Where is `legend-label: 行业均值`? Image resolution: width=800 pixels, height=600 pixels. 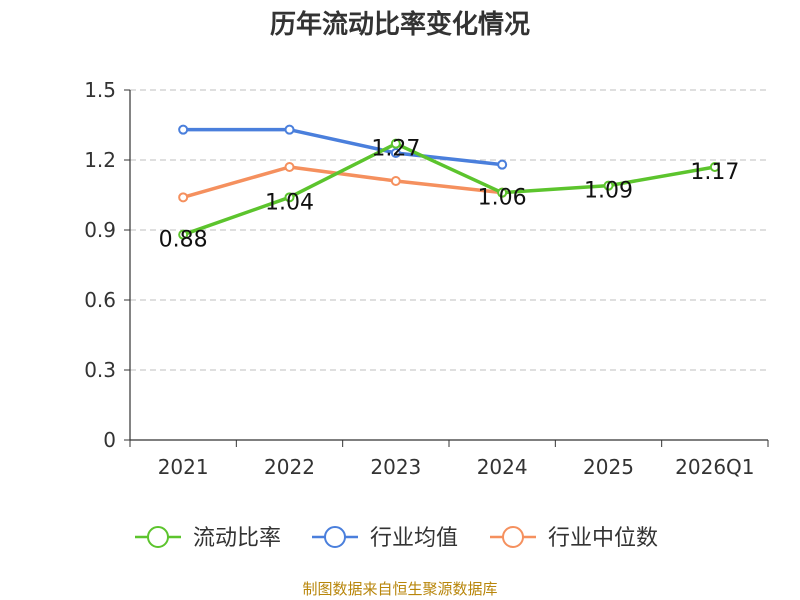
legend-label: 行业均值 is located at coordinates (414, 538).